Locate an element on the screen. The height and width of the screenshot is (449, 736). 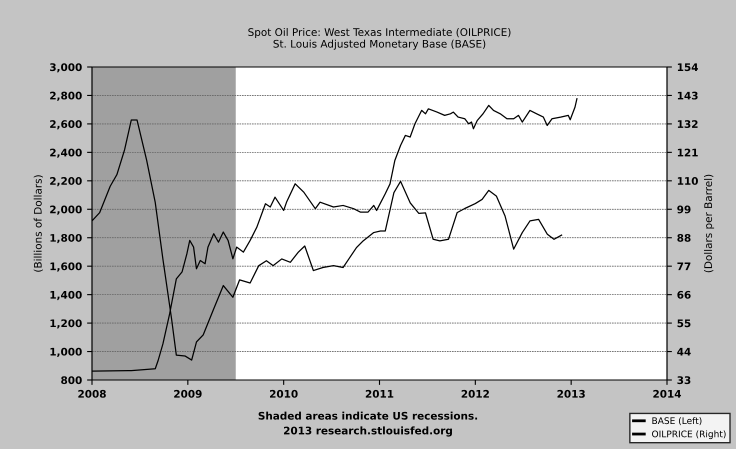
legend-label: OILPRICE (Right) is located at coordinates (689, 435).